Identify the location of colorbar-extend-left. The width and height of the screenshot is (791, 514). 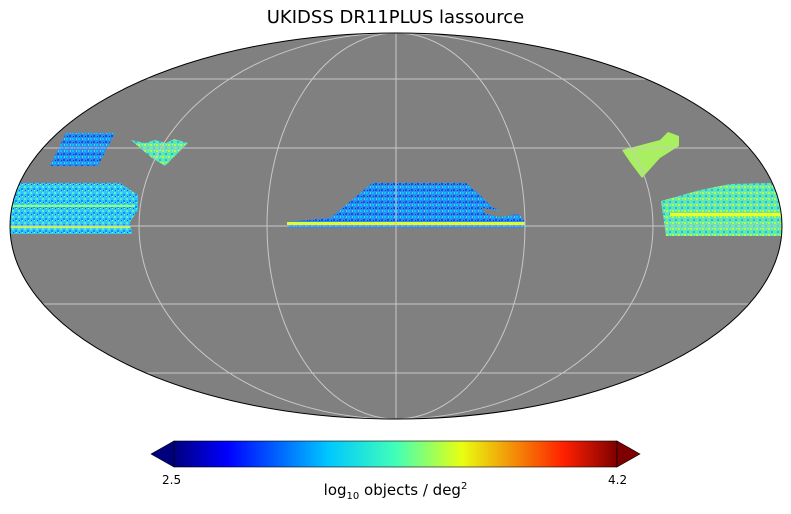
(162, 454).